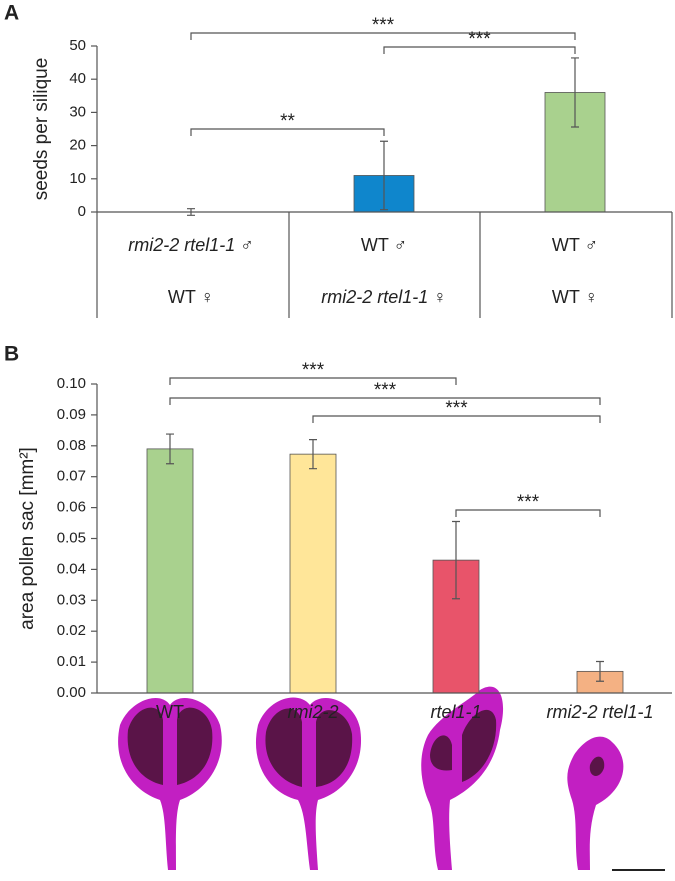  Describe the element at coordinates (71, 661) in the screenshot. I see `y-tick-label: 0.01` at that location.